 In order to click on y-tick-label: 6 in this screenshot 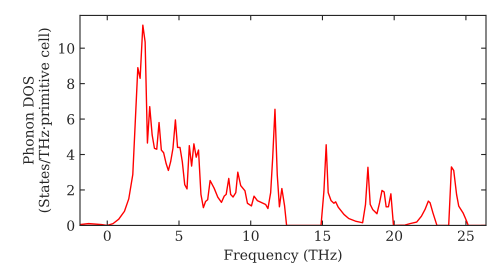, I will do `click(70, 119)`.